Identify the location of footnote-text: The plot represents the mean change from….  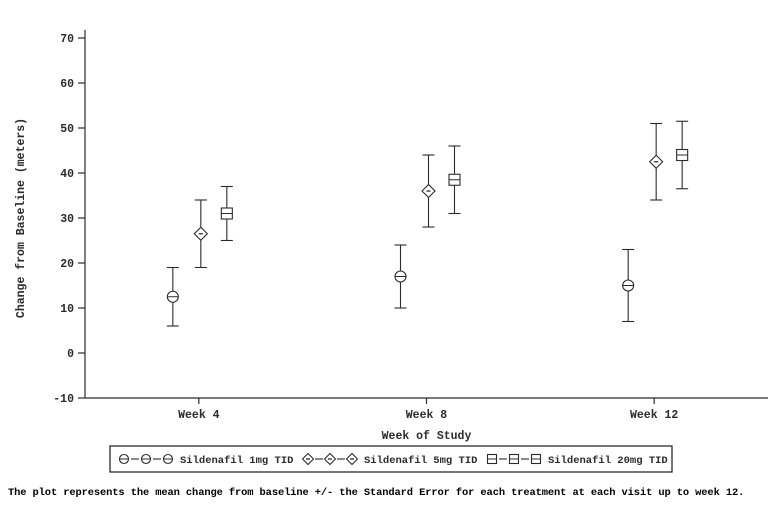
(376, 493).